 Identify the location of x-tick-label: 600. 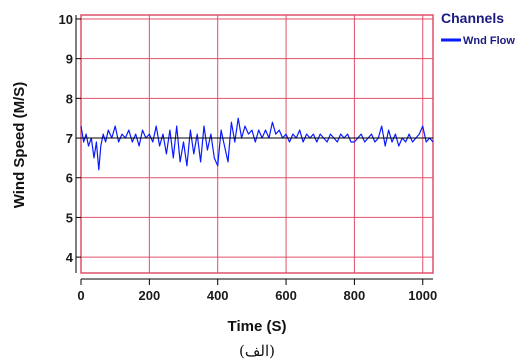
(286, 295).